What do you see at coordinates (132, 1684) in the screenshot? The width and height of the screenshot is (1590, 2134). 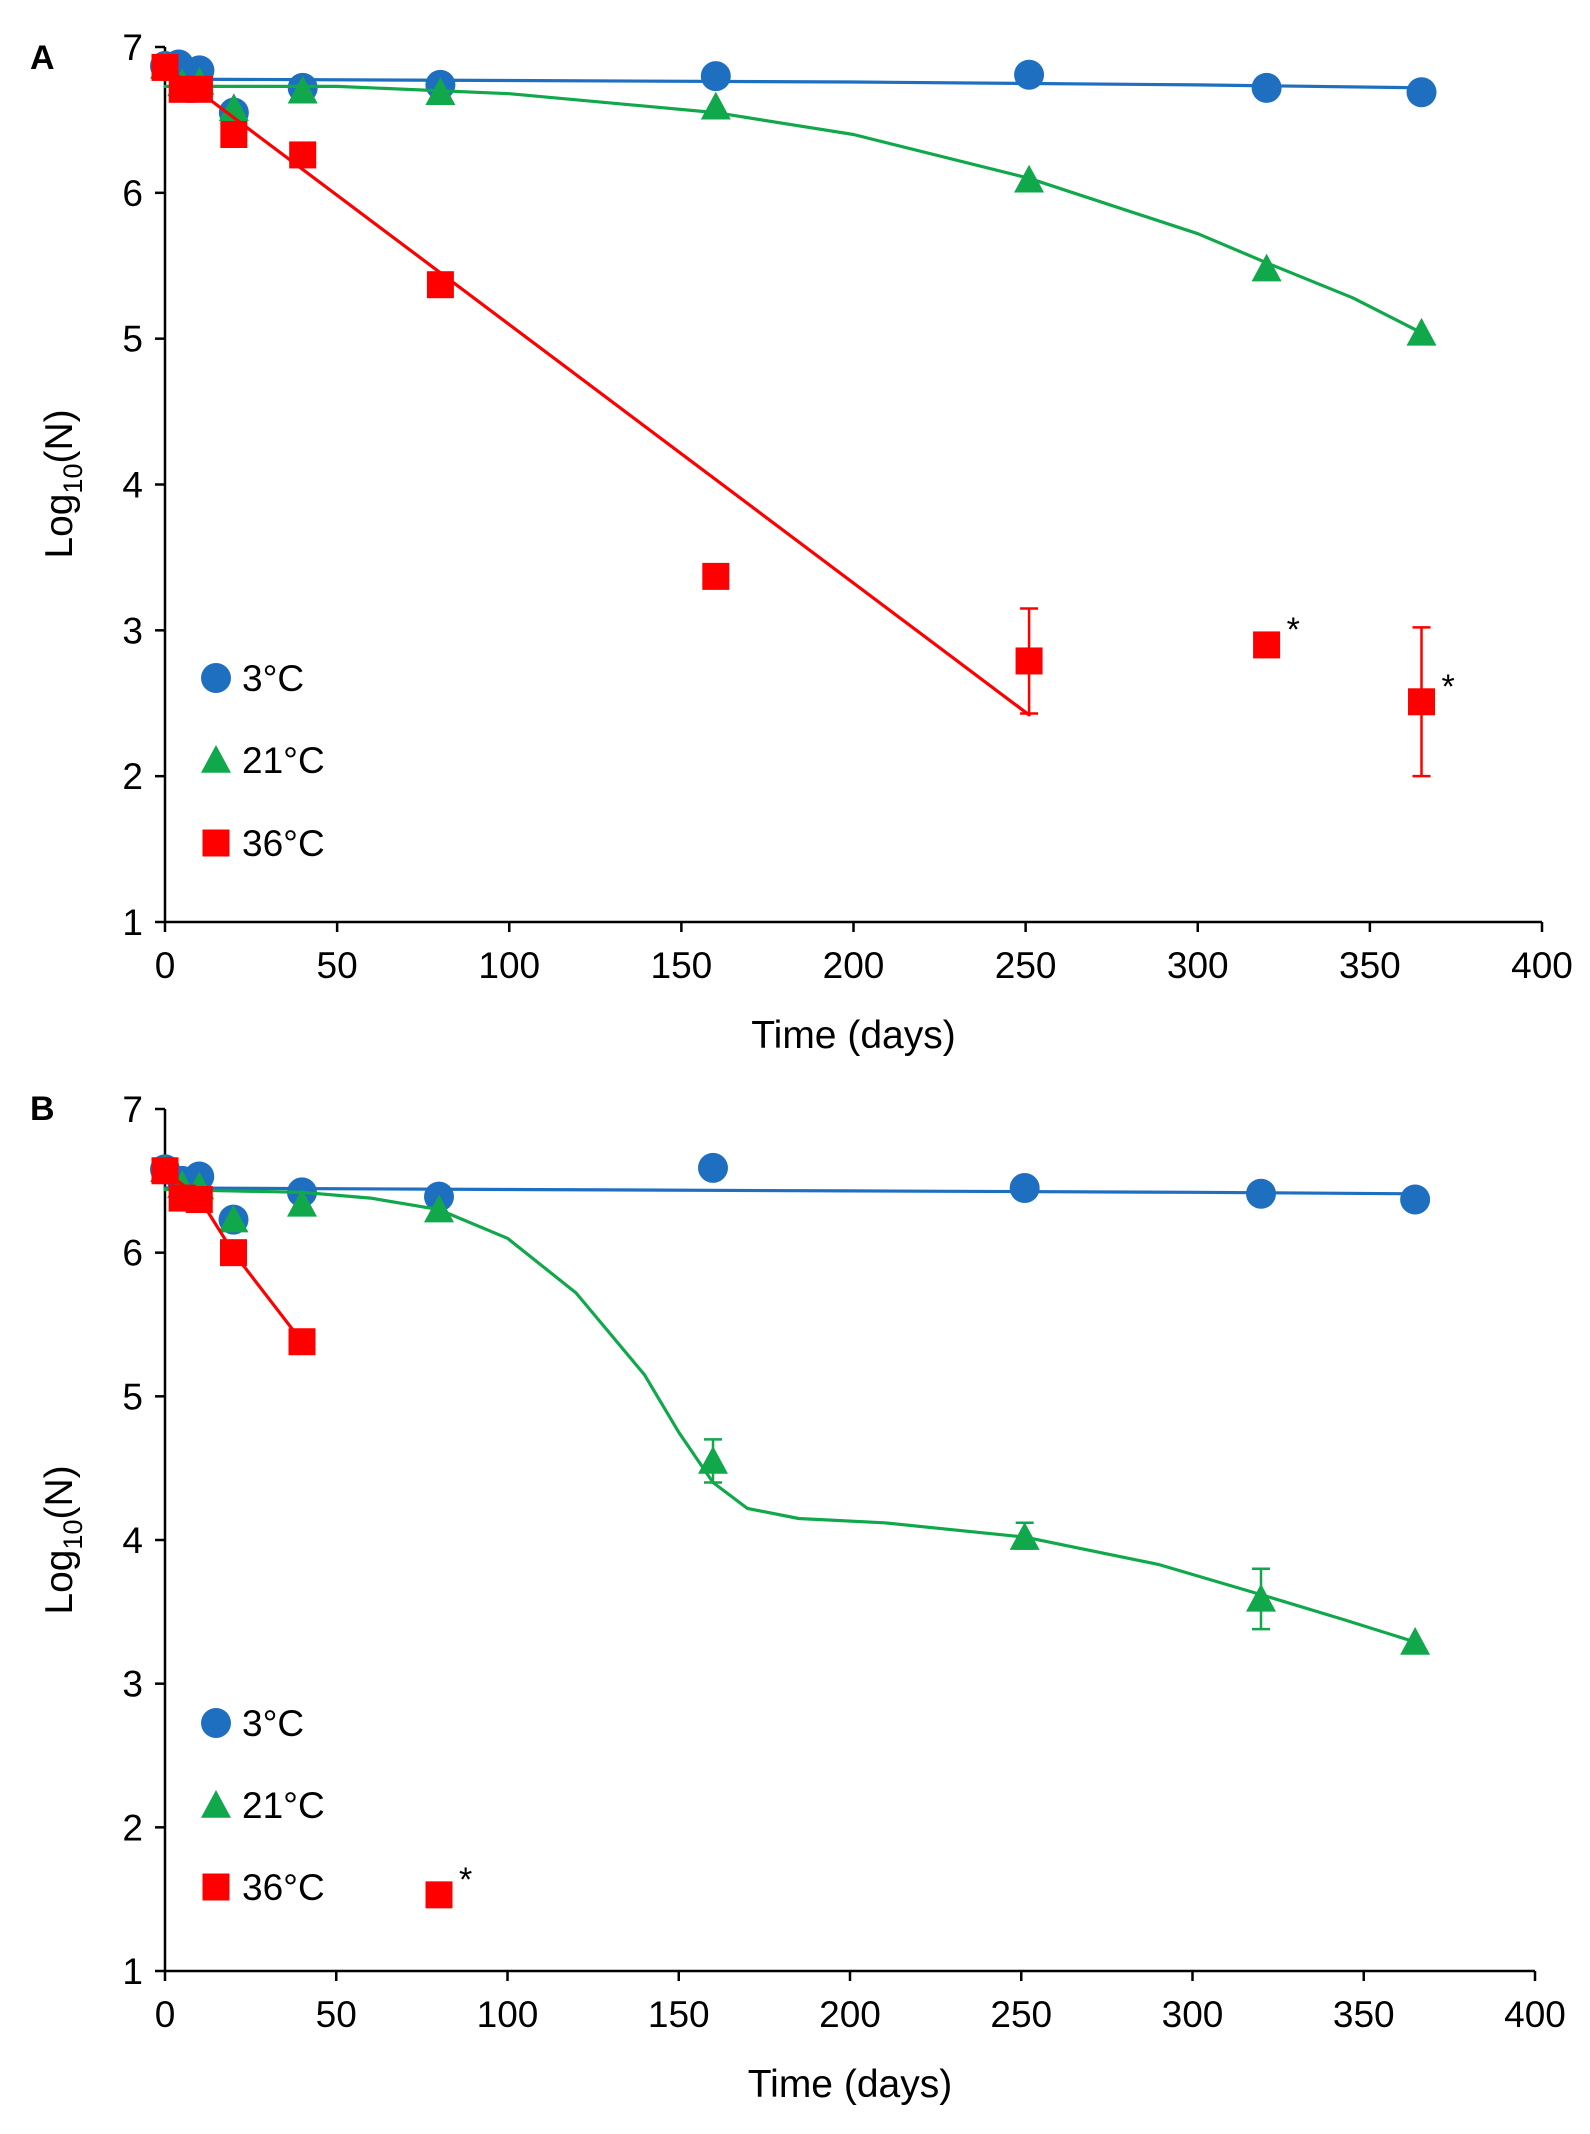 I see `y-tick-label: 3` at bounding box center [132, 1684].